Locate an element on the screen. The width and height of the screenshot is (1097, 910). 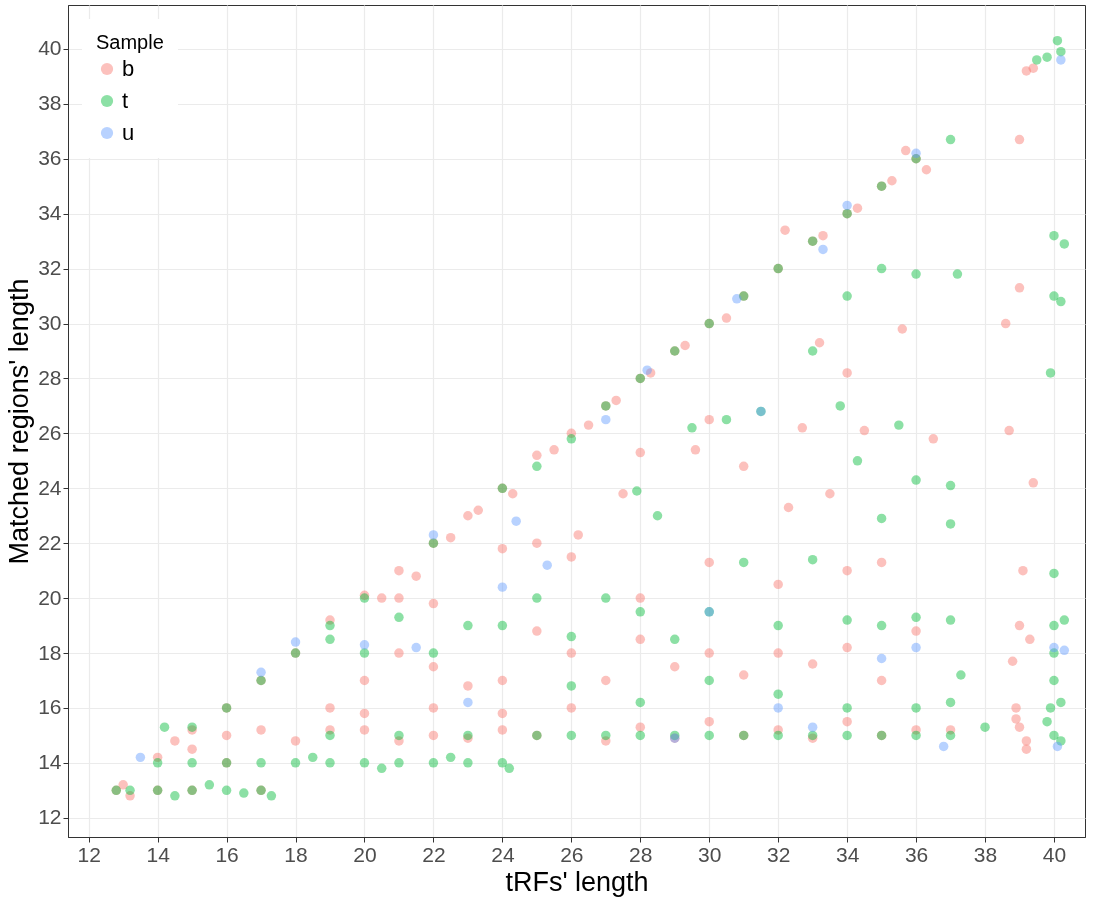
x-tick-label: 18 is located at coordinates (296, 854).